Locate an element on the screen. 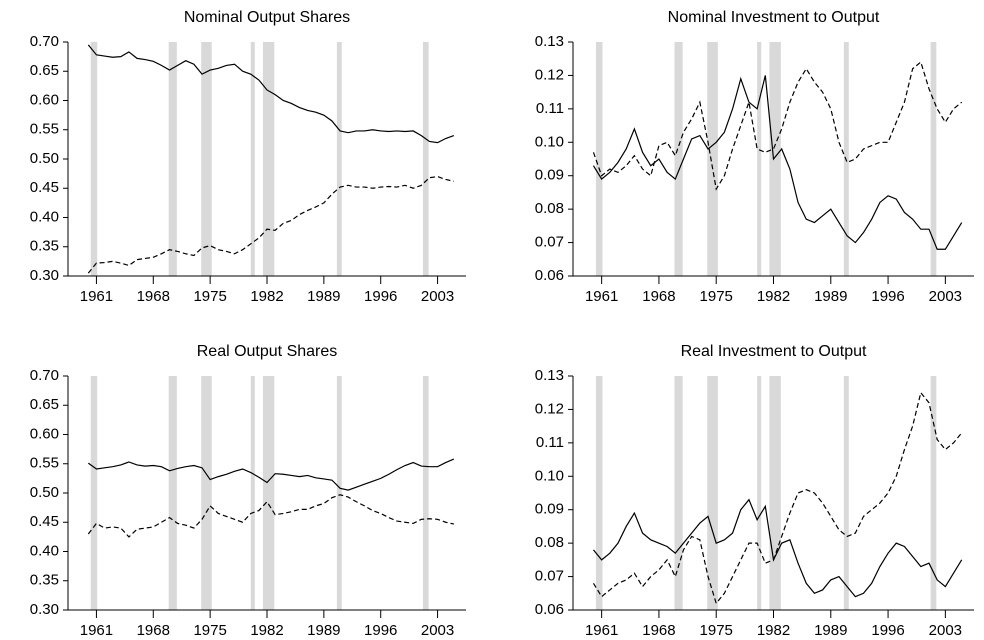  y-tick-label: 0.11 is located at coordinates (550, 108).